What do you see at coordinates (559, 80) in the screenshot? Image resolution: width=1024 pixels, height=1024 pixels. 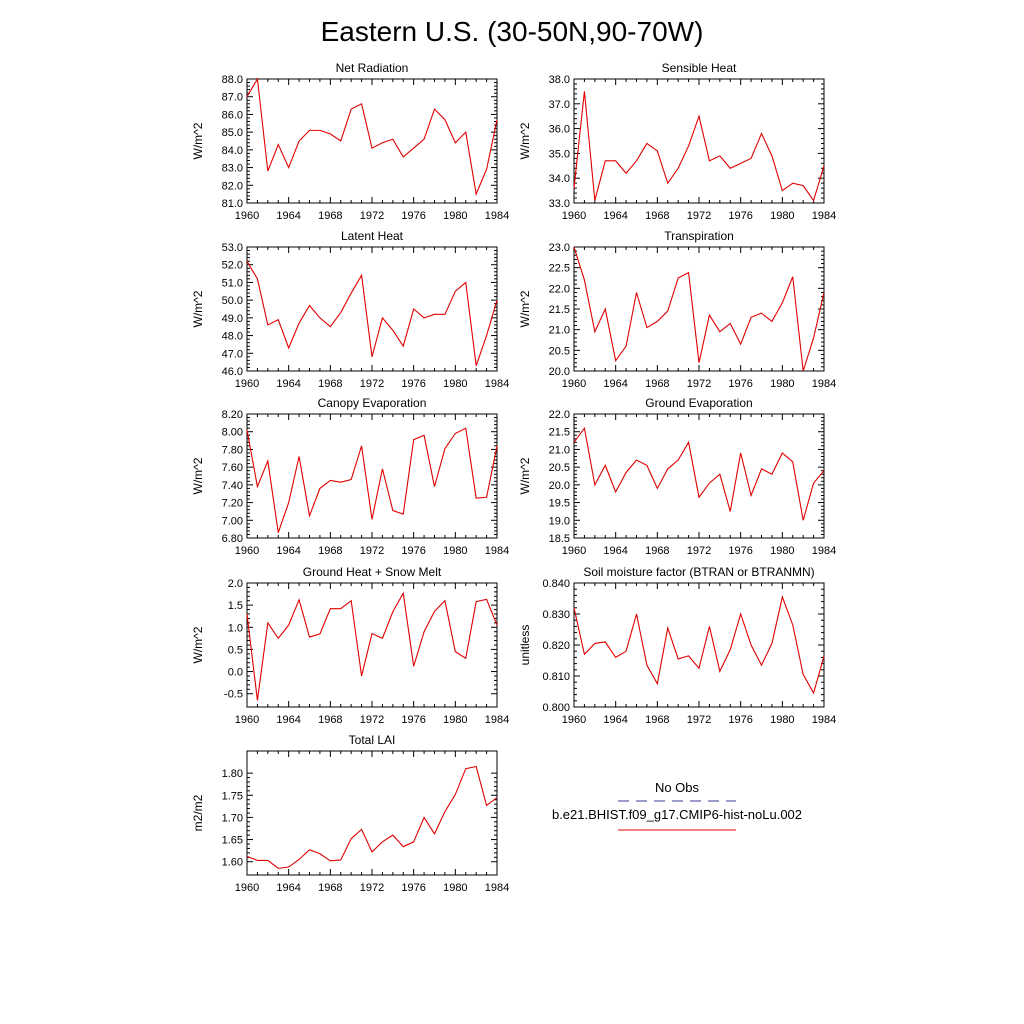 I see `y-tick-label: 38.0` at bounding box center [559, 80].